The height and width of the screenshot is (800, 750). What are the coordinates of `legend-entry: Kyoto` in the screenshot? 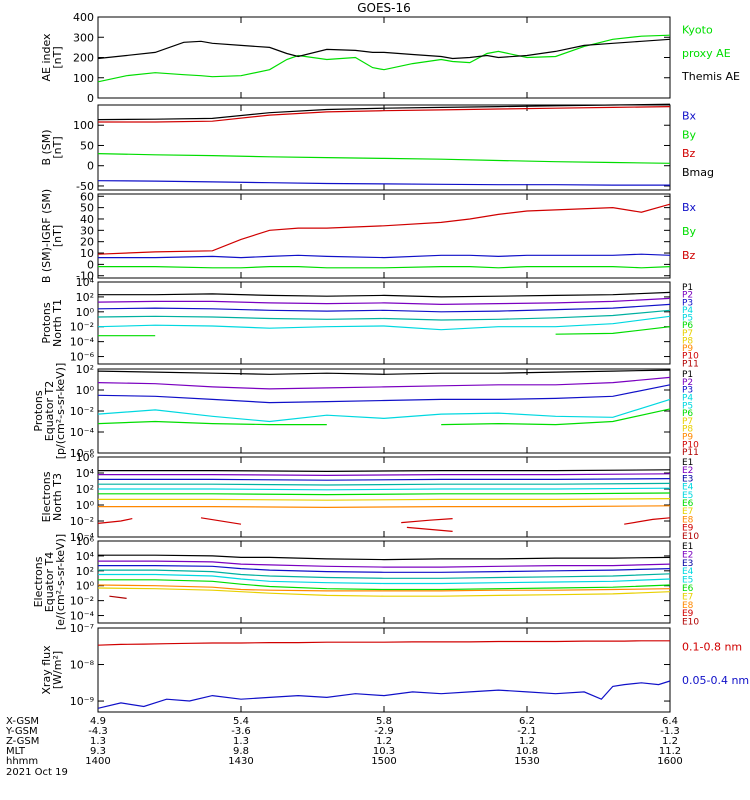 It's located at (697, 30).